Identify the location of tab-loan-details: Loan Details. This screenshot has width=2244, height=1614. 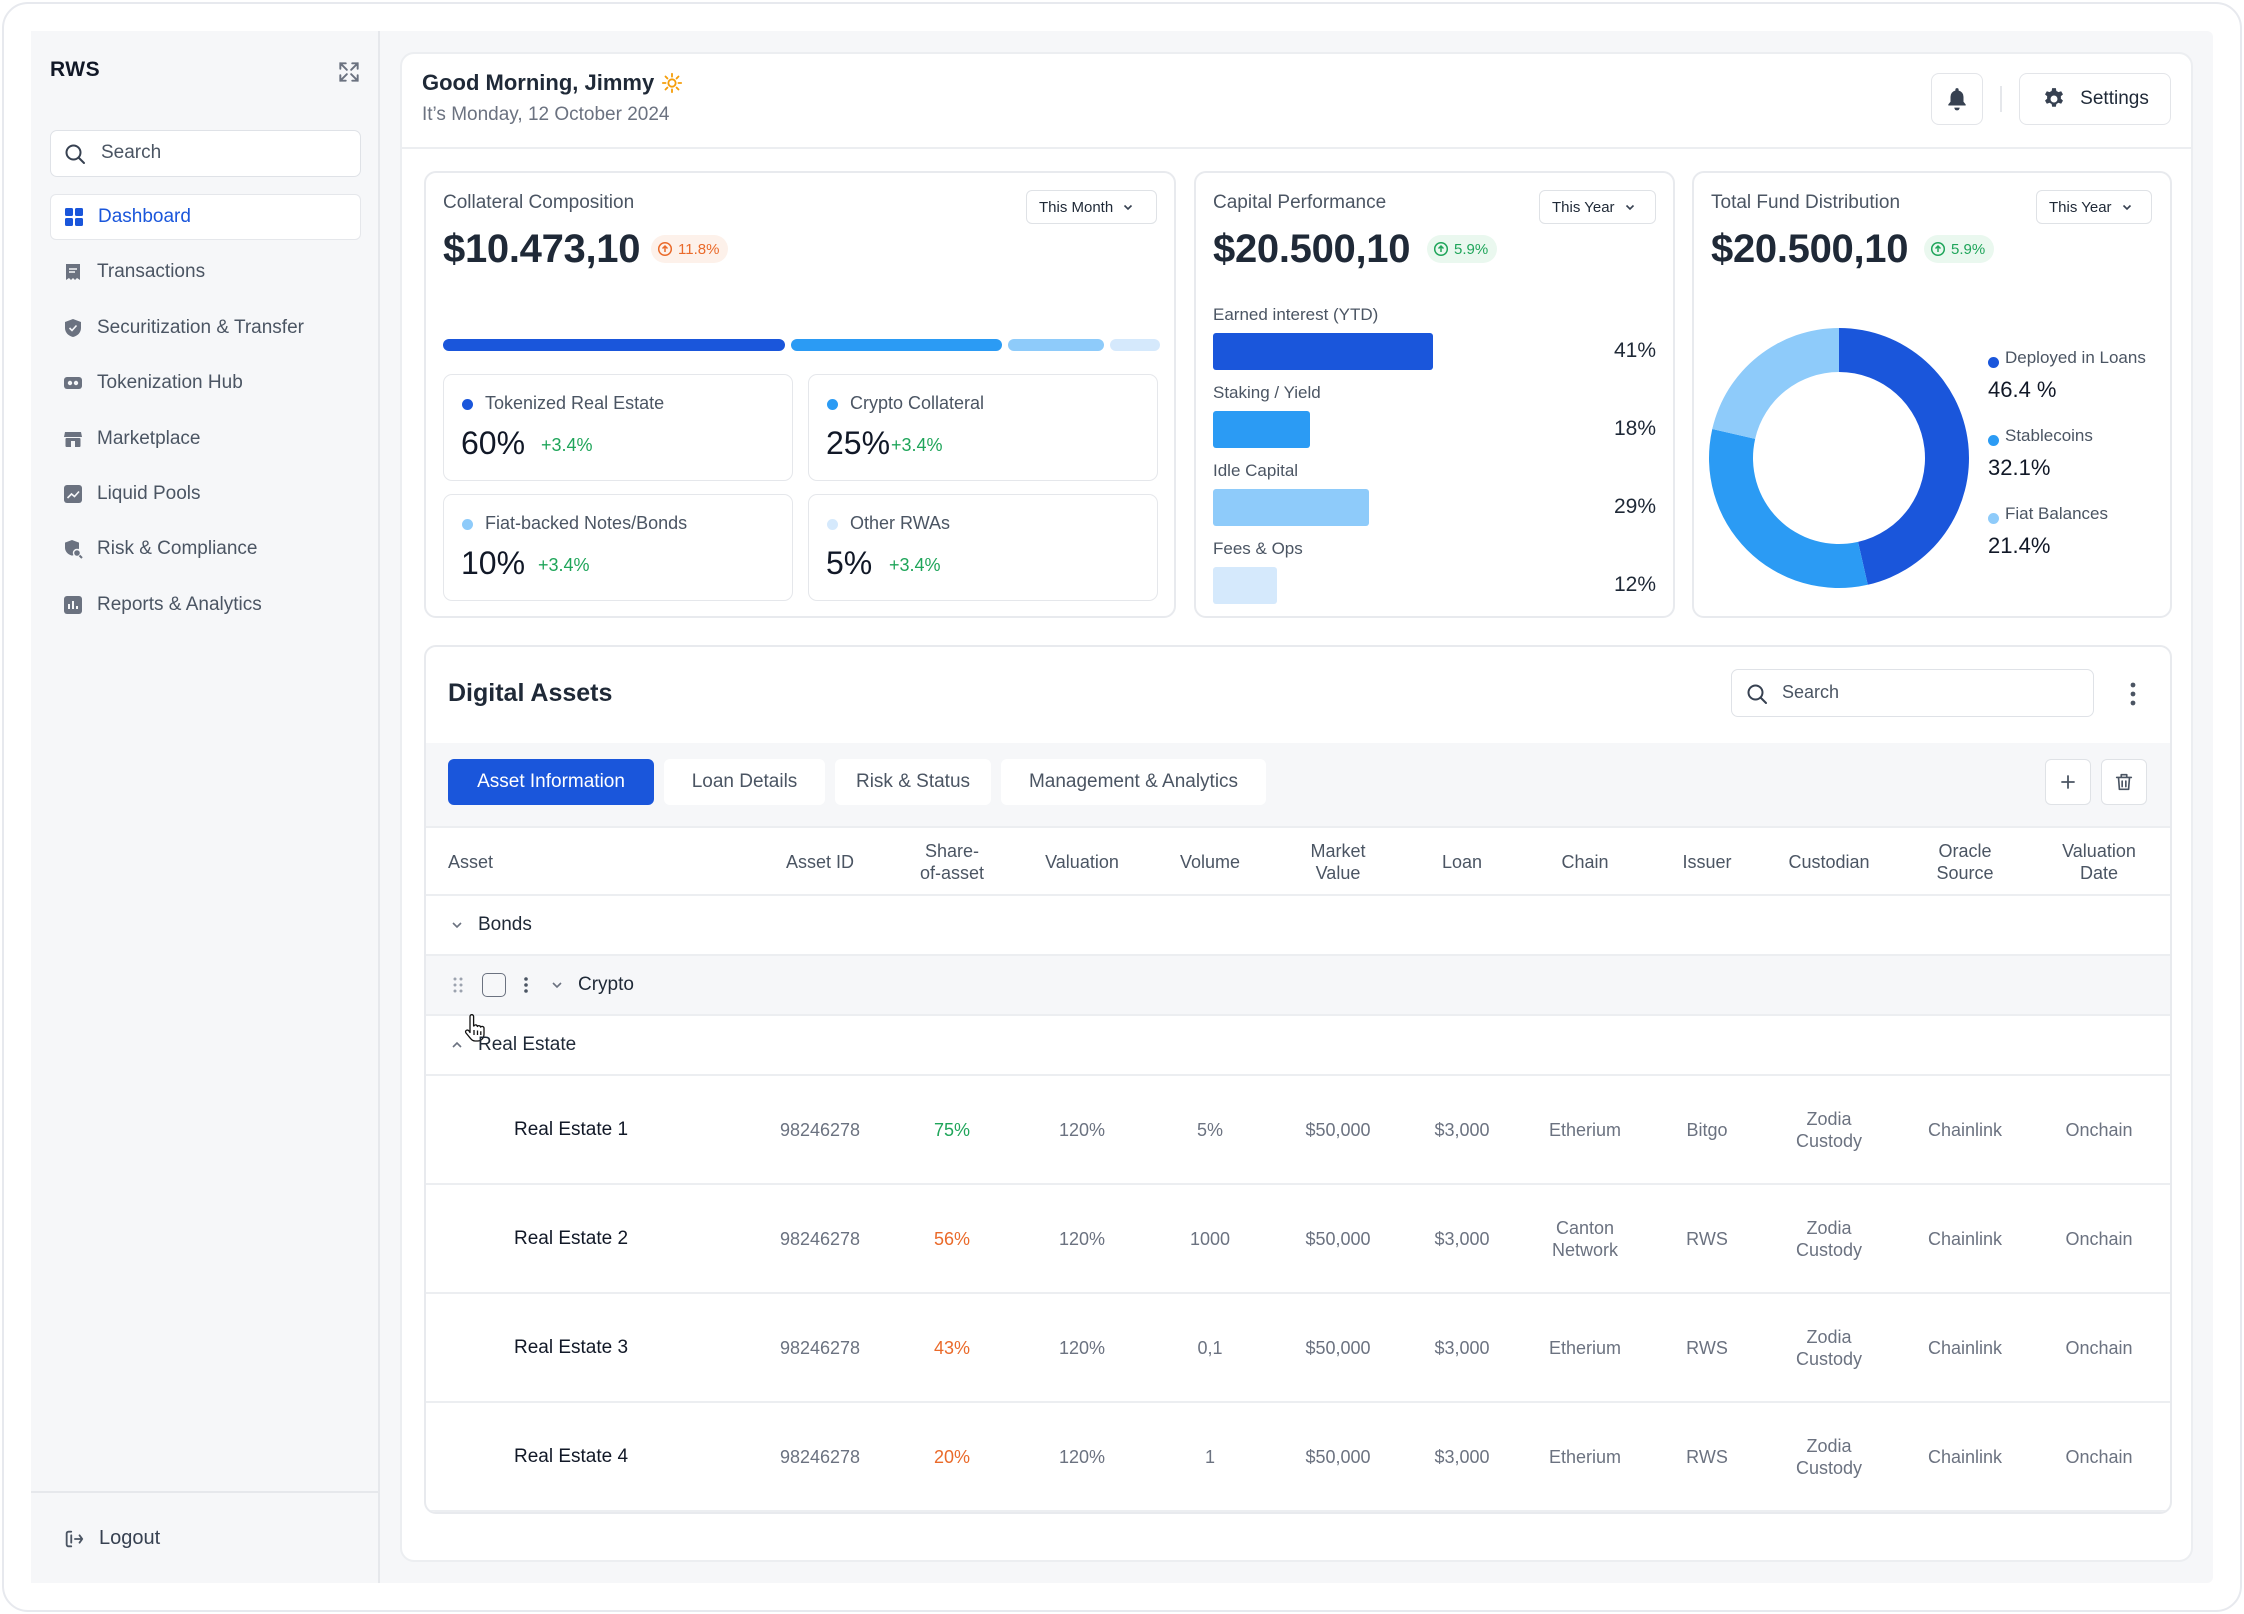
(744, 782).